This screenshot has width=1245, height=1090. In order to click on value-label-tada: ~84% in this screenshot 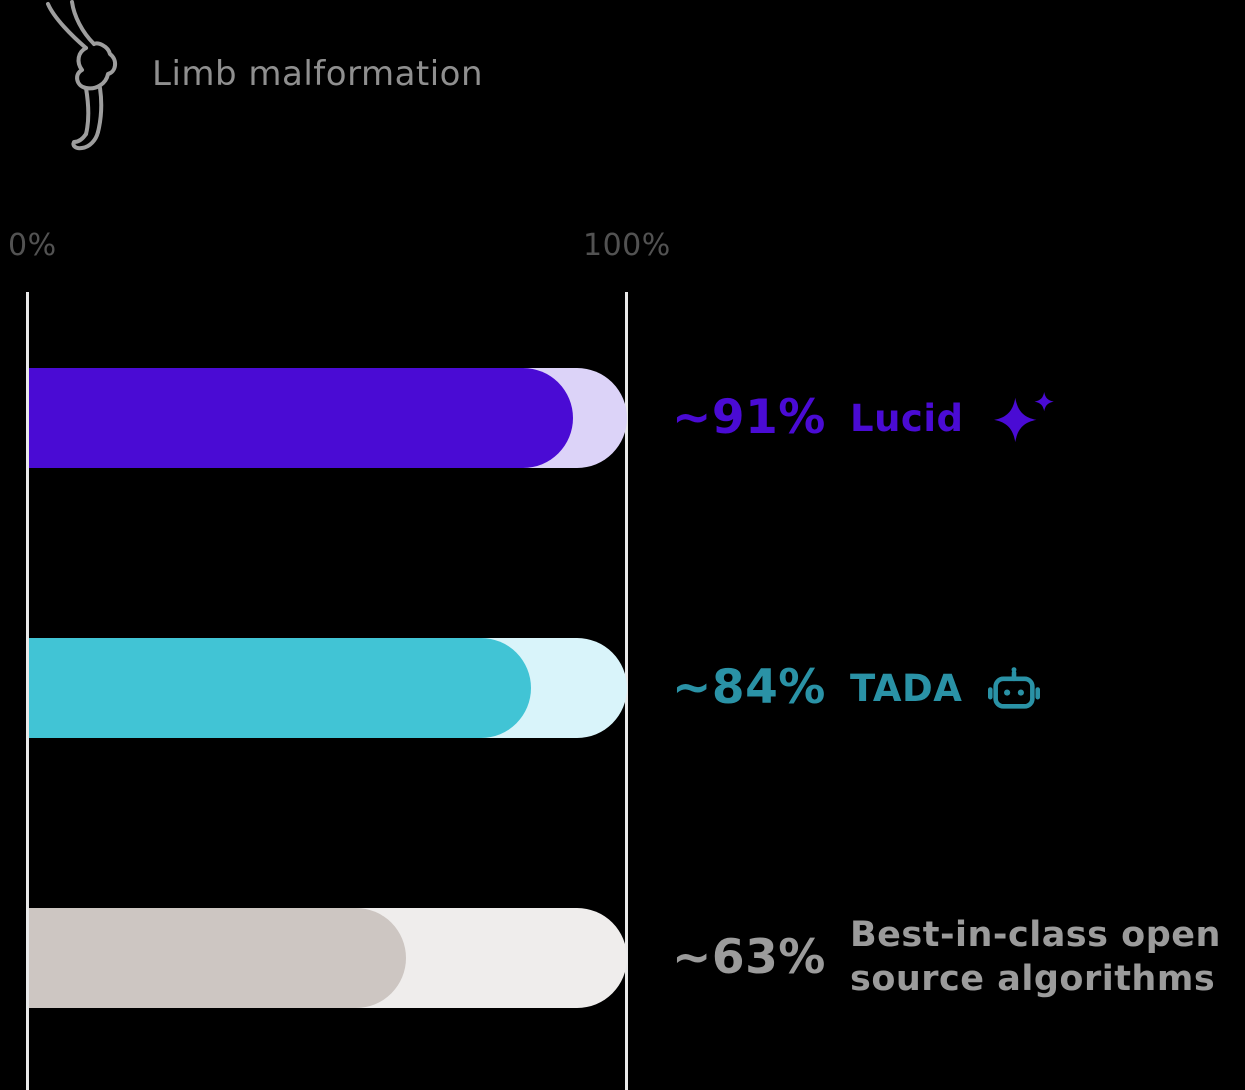, I will do `click(749, 687)`.